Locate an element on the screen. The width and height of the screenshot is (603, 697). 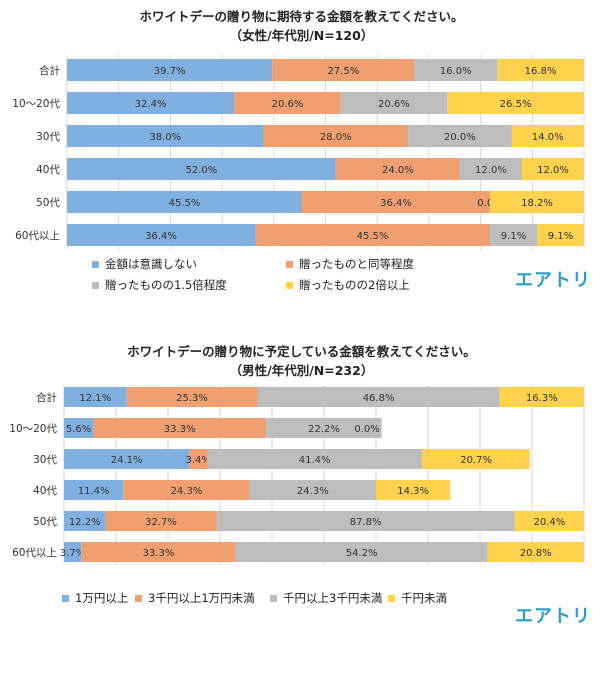
data-label: 41.4% is located at coordinates (315, 460).